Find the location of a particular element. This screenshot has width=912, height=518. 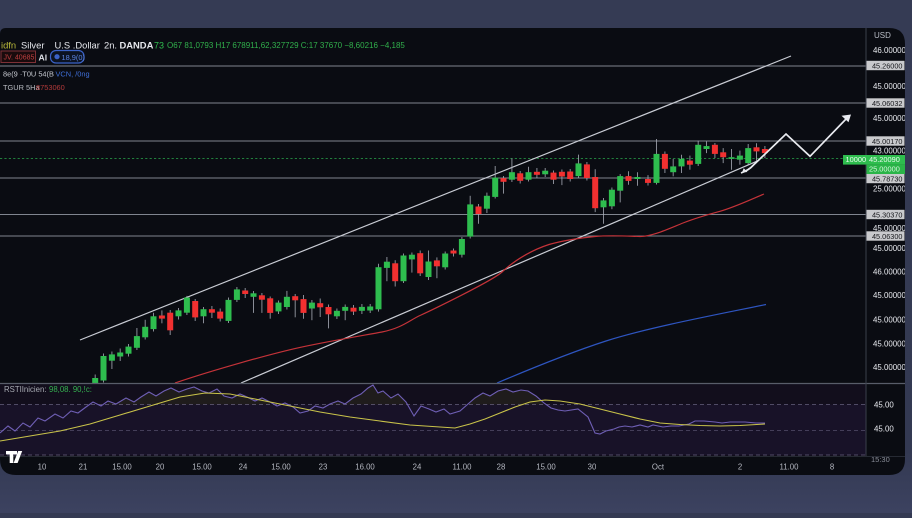

svg-text: USD is located at coordinates (882, 35).